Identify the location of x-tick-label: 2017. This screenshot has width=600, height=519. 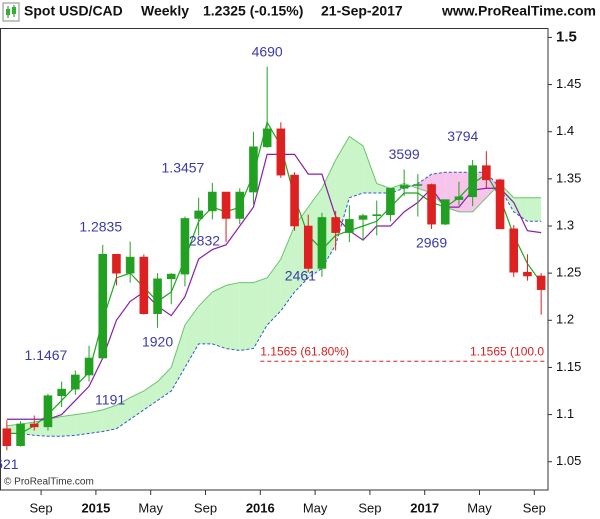
(424, 507).